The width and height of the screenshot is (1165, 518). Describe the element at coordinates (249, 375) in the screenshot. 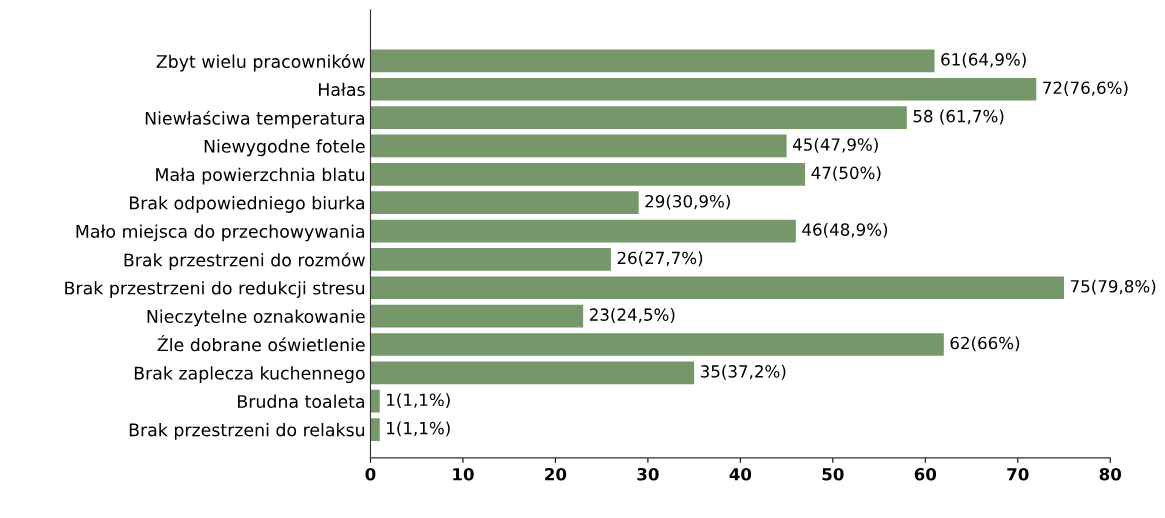

I see `y-tick-label: Brak zaplecza kuchennego` at that location.